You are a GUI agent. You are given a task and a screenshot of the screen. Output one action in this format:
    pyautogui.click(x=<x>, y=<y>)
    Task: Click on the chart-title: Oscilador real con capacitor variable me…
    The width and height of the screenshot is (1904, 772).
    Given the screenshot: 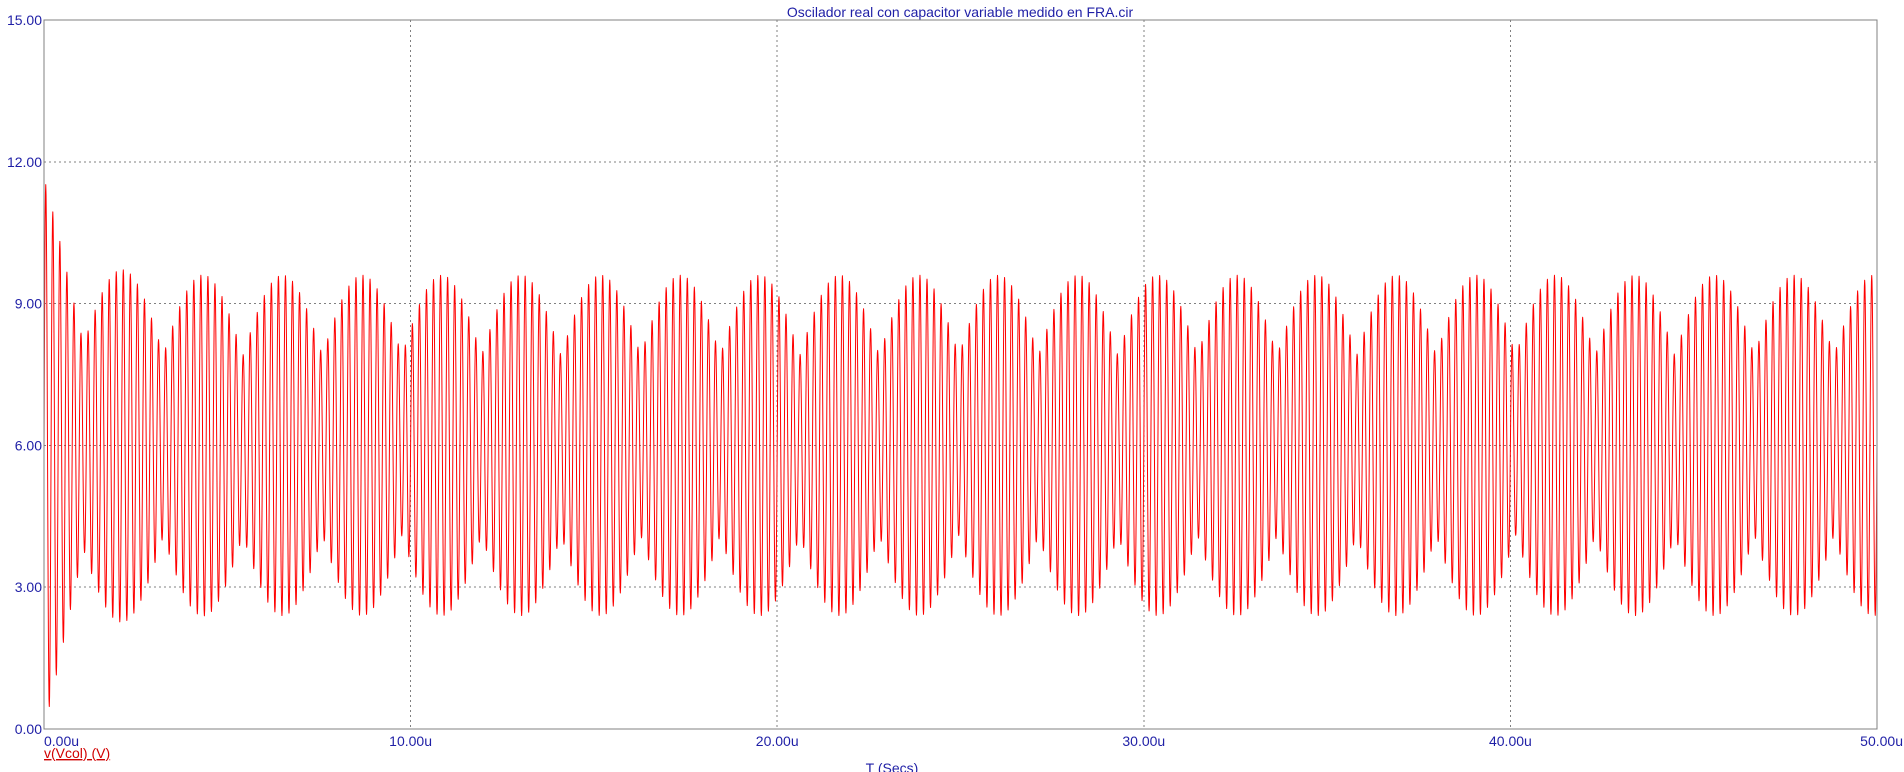 What is the action you would take?
    pyautogui.click(x=960, y=12)
    